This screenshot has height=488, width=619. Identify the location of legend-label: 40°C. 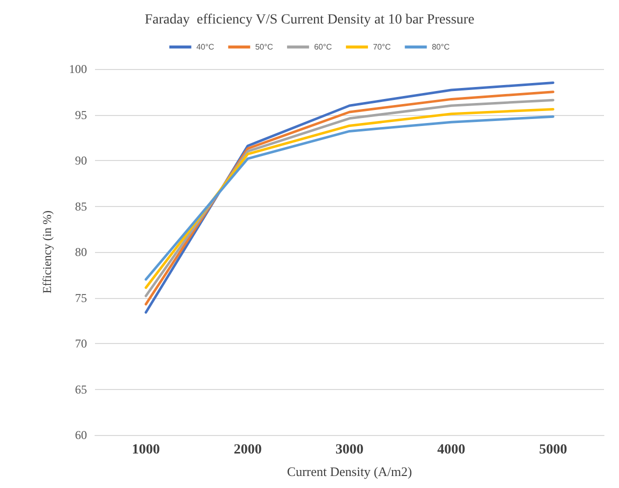
(205, 47).